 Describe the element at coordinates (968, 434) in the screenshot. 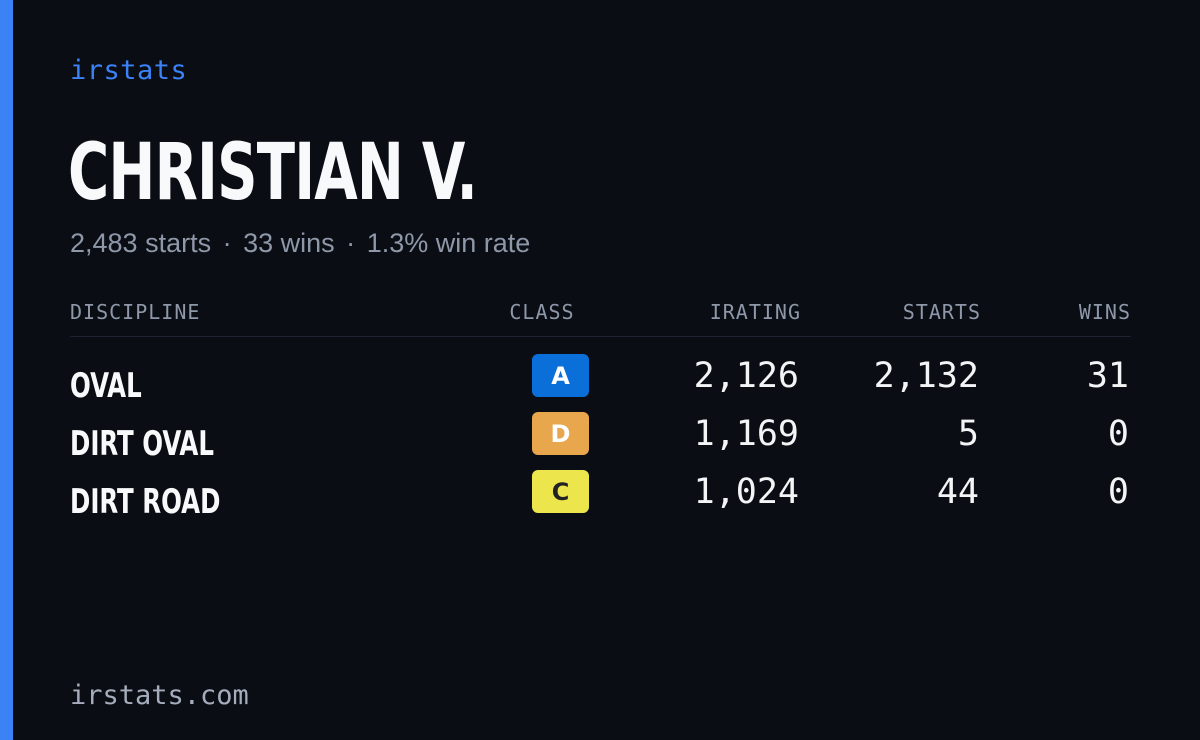

I see `starts-value: 5` at that location.